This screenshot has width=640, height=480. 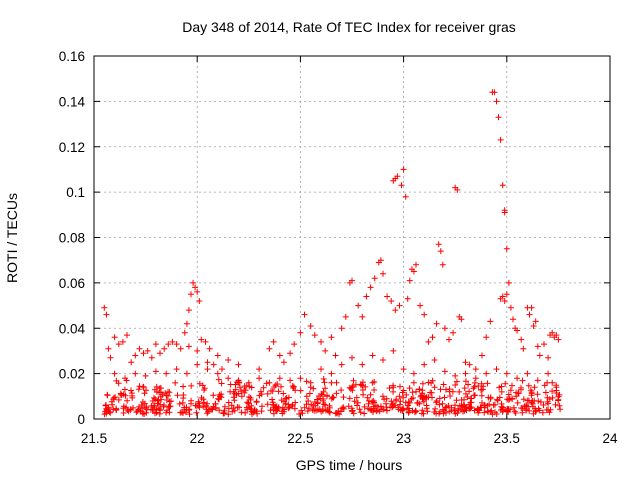 What do you see at coordinates (75, 192) in the screenshot?
I see `y-tick-label: 0.1` at bounding box center [75, 192].